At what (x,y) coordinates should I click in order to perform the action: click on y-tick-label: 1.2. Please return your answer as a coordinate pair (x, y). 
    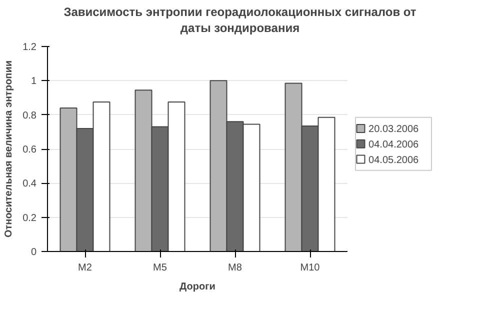
    Looking at the image, I should click on (29, 48).